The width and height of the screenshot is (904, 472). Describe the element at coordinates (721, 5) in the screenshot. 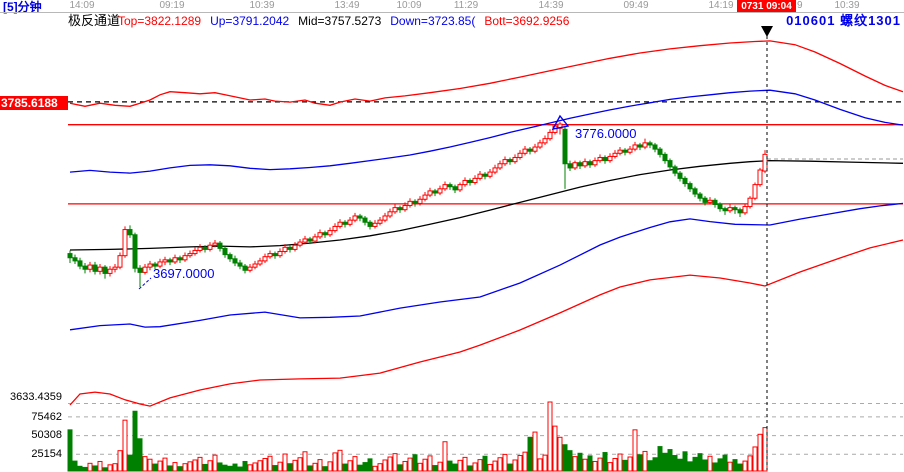

I see `time-label: 14:19` at that location.